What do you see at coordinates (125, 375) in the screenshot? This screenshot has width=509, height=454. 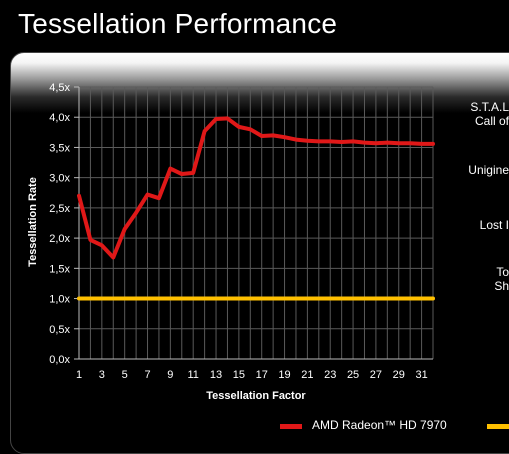 I see `x-tick-label: 5` at bounding box center [125, 375].